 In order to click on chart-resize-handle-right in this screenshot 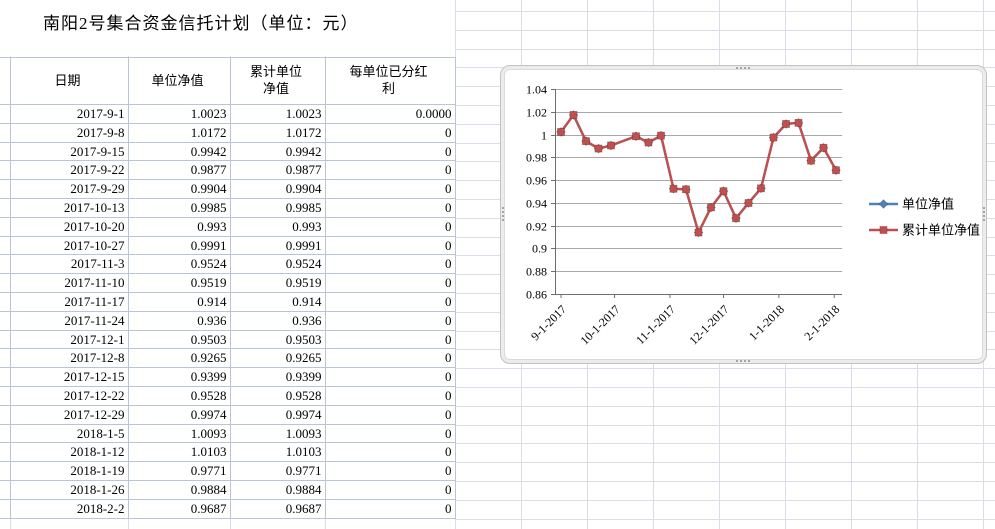, I will do `click(984, 214)`.